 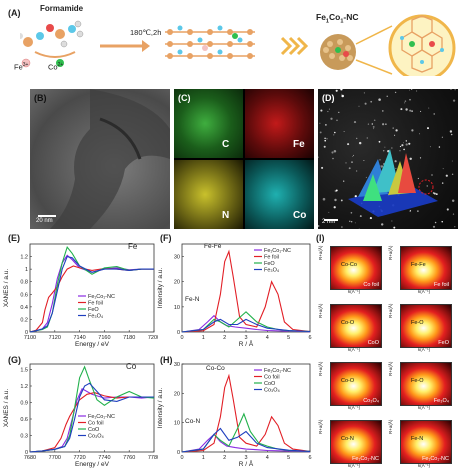 I want to click on annot-co-co: Co-Co, so click(x=215, y=368).